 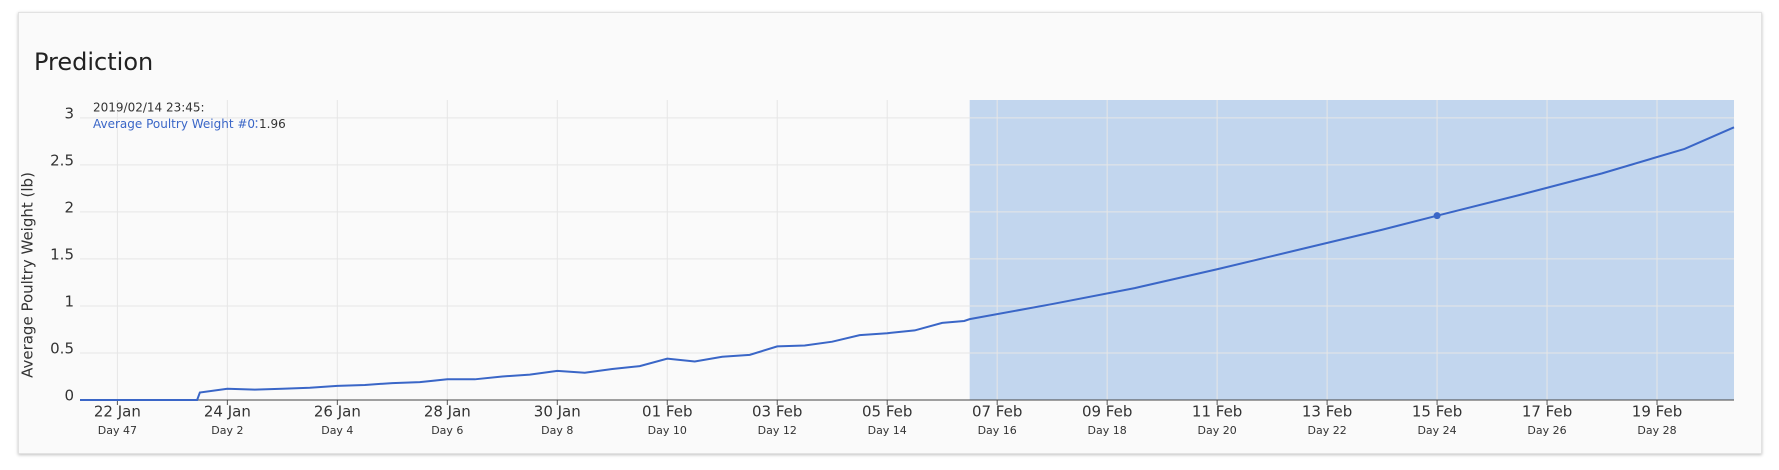 What do you see at coordinates (117, 430) in the screenshot?
I see `x-tick-sublabel: Day 47` at bounding box center [117, 430].